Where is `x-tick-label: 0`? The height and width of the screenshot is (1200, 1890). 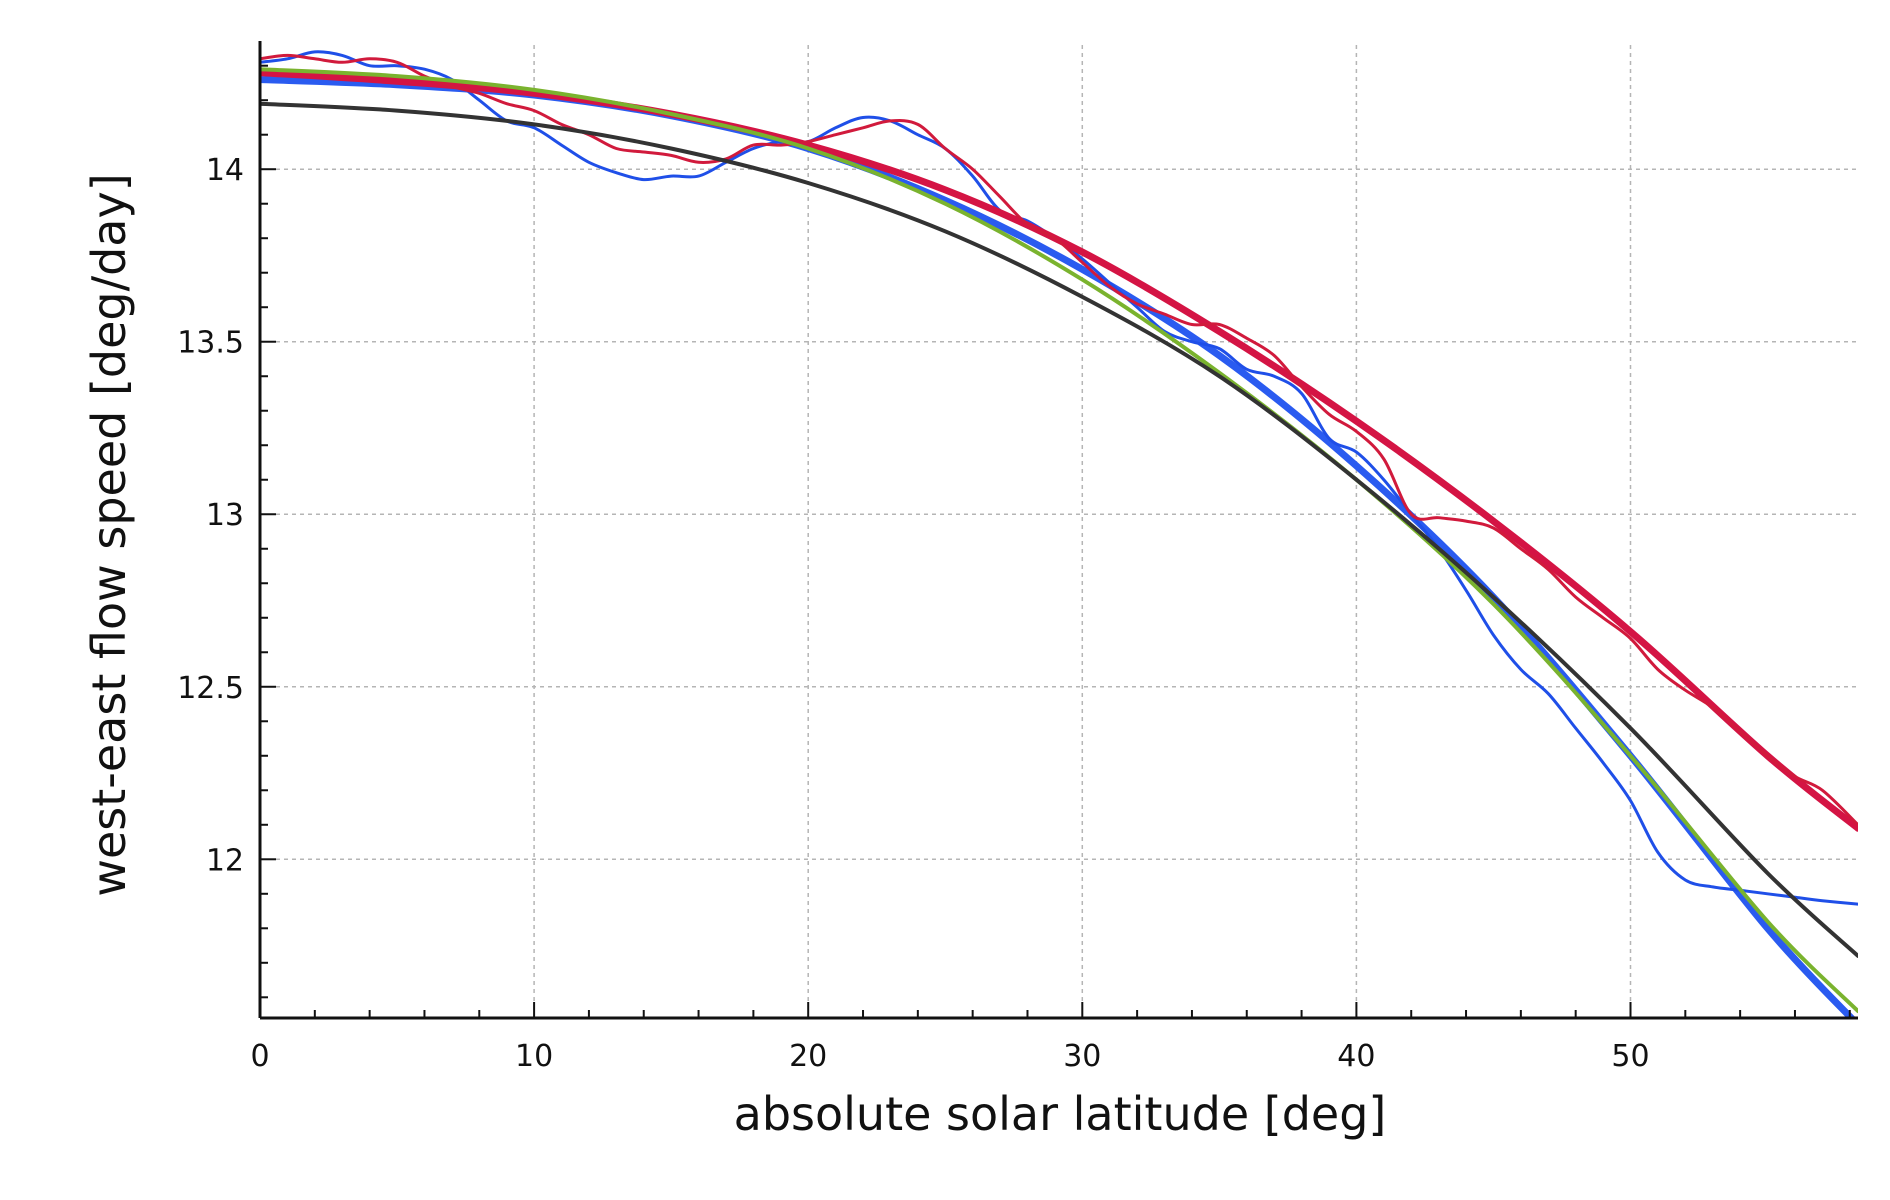
x-tick-label: 0 is located at coordinates (259, 1056).